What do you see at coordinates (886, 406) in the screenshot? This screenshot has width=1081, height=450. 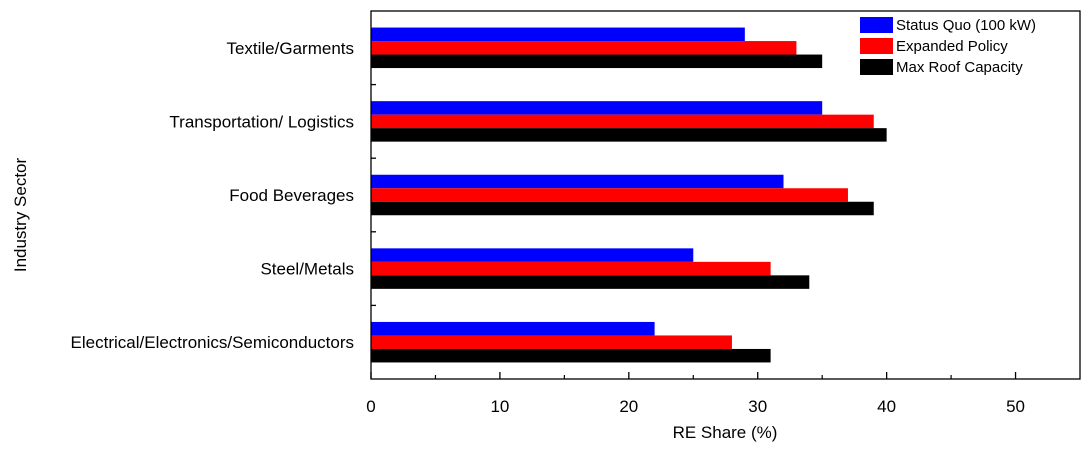 I see `x-tick-label-5: 40` at bounding box center [886, 406].